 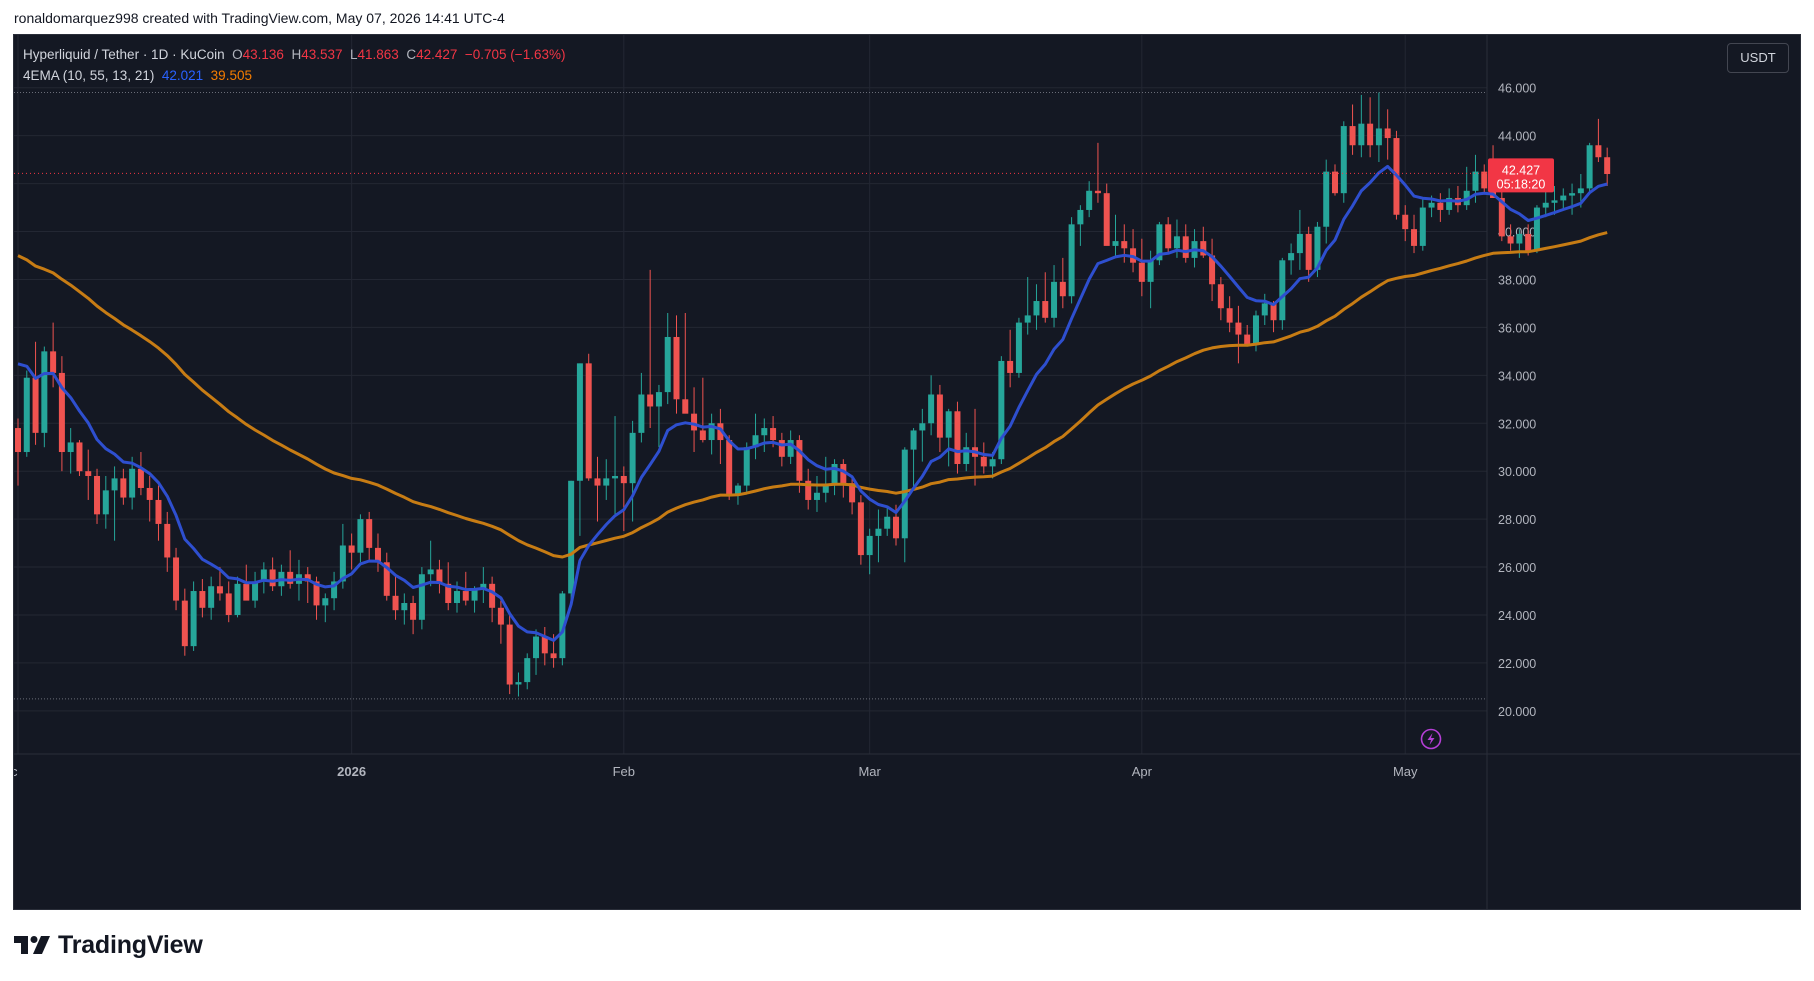 I want to click on lightning-icon, so click(x=1431, y=739).